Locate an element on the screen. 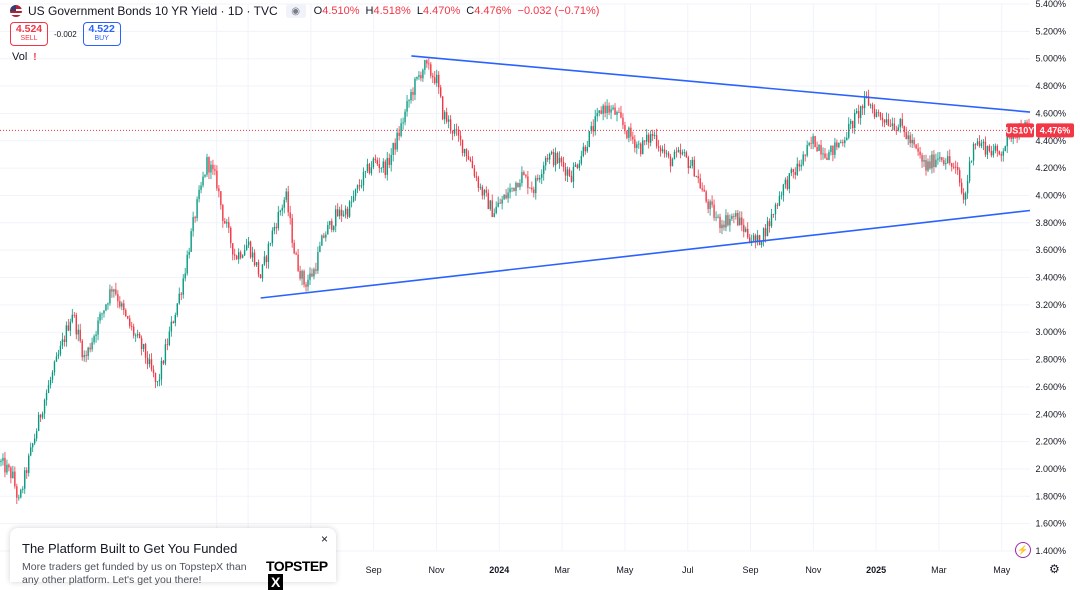  y-tick-label: 5.200% is located at coordinates (1050, 31).